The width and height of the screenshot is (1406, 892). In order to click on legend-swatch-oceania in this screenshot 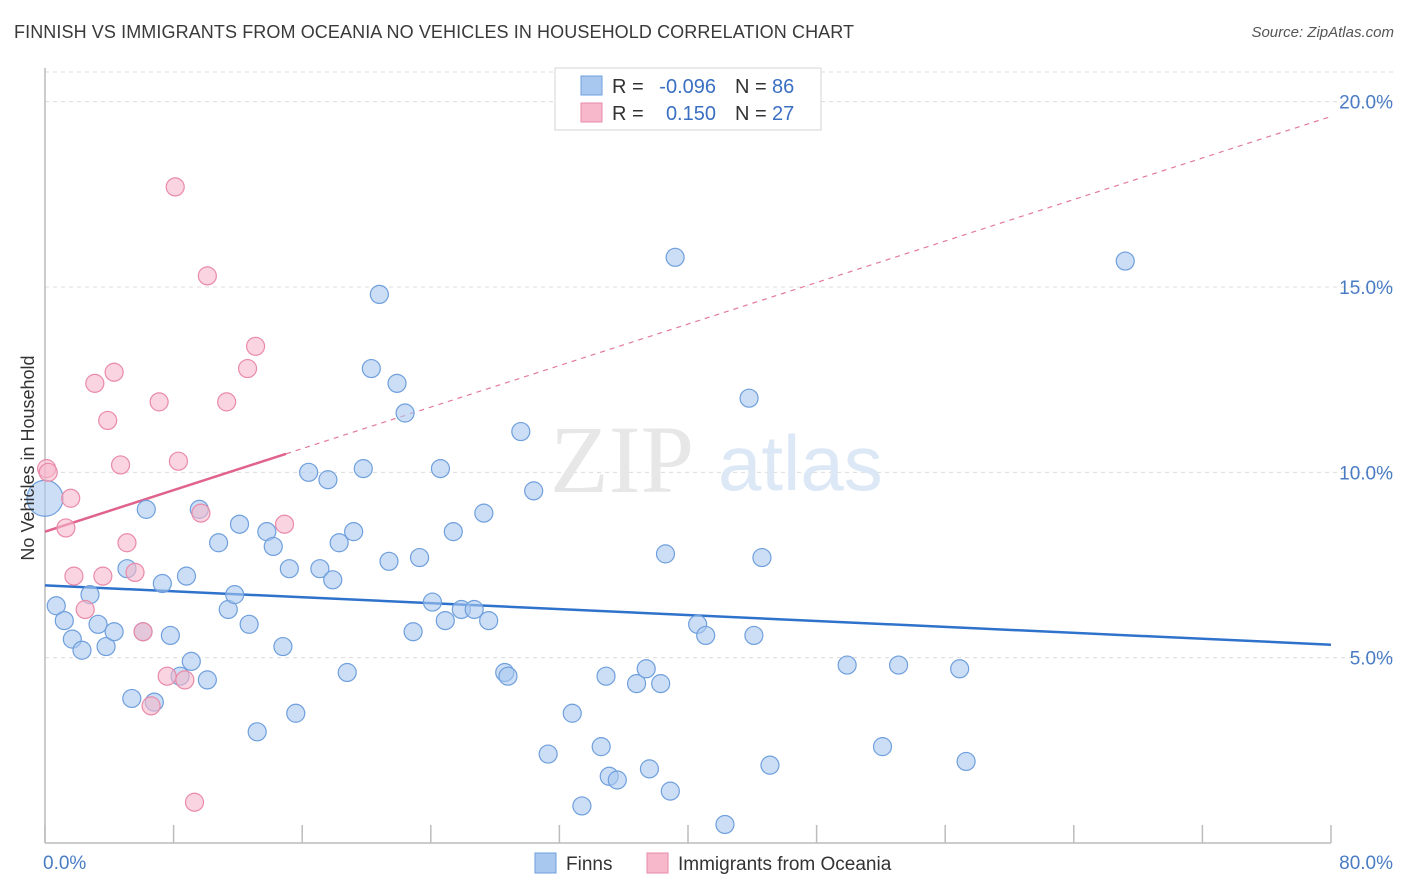, I will do `click(591, 112)`.